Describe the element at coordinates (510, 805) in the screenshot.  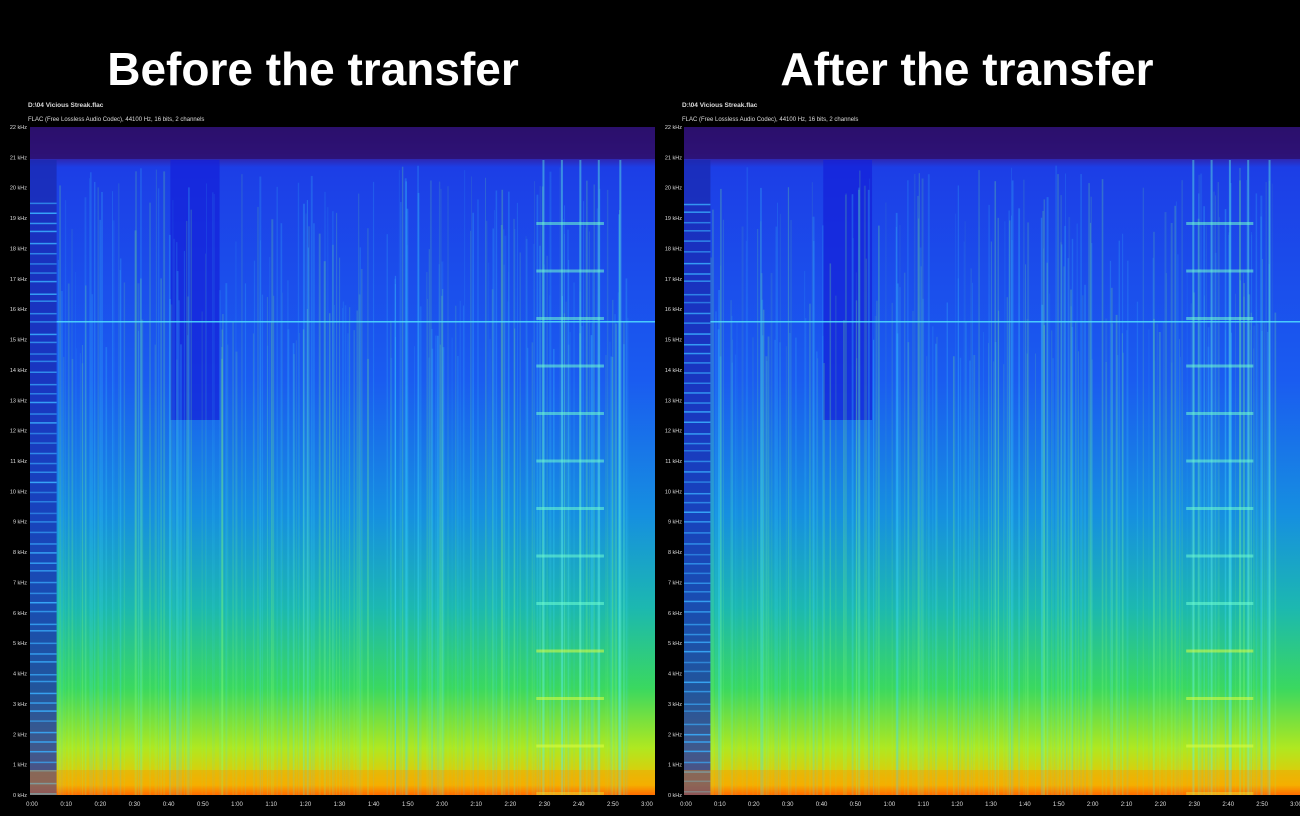
I see `x-tick-label: 2:20` at that location.